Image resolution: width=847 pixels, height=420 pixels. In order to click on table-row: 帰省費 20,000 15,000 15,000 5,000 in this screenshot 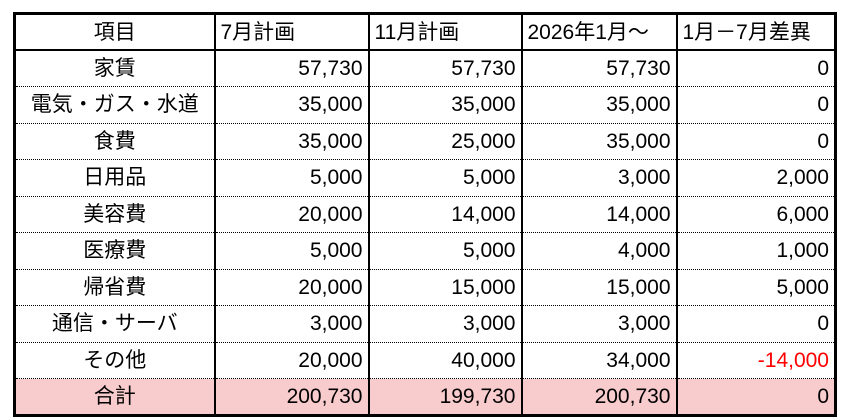, I will do `click(425, 287)`.